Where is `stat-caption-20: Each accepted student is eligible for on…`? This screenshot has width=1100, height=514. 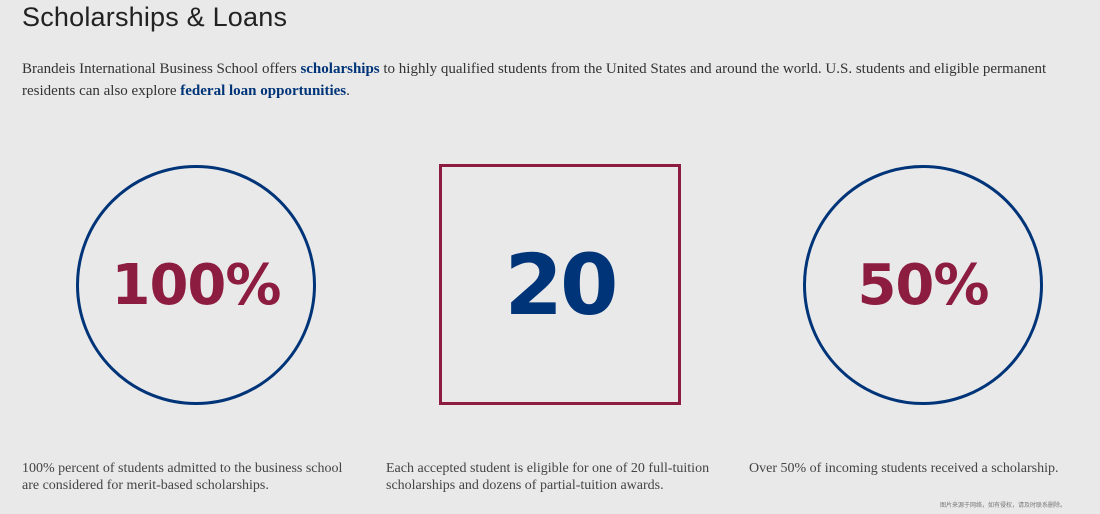 stat-caption-20: Each accepted student is eligible for on… is located at coordinates (548, 477).